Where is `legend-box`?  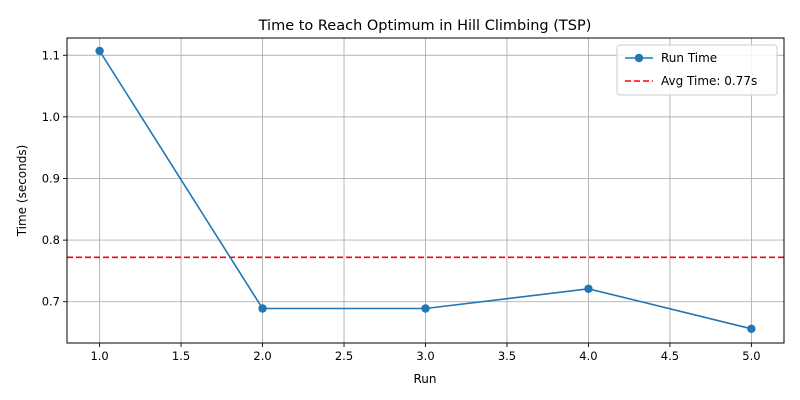 legend-box is located at coordinates (697, 70).